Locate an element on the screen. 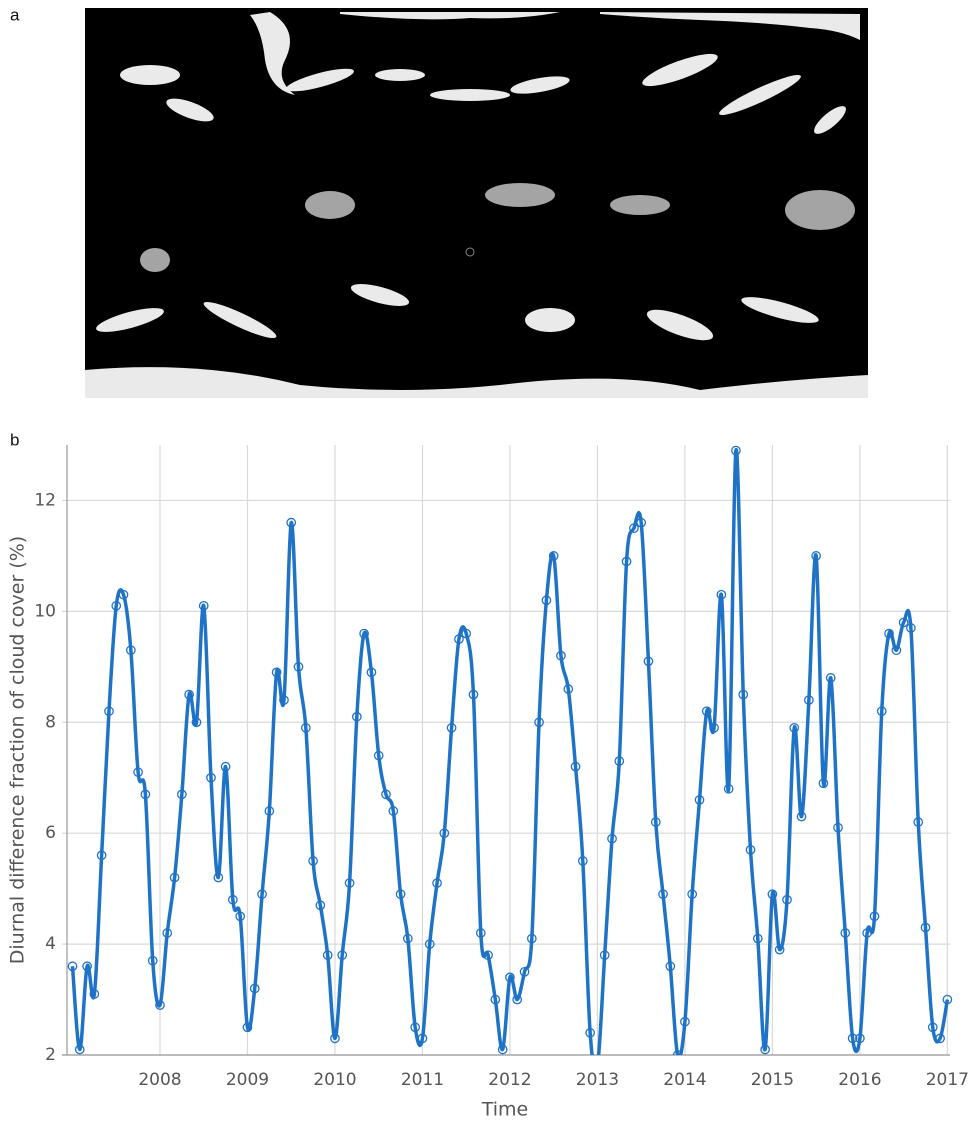 Image resolution: width=971 pixels, height=1128 pixels. x-tick-label: 2014 is located at coordinates (684, 1080).